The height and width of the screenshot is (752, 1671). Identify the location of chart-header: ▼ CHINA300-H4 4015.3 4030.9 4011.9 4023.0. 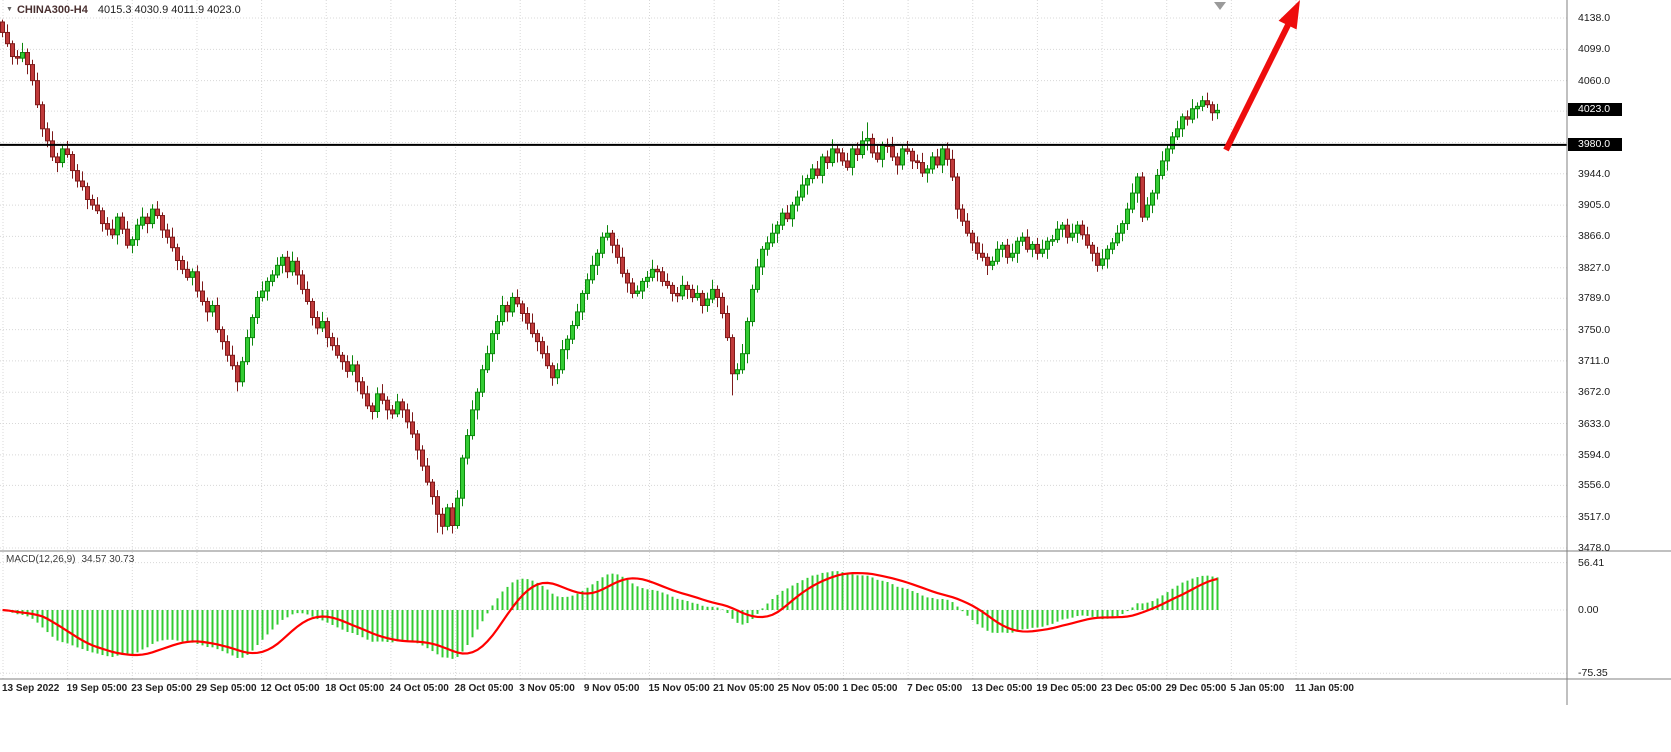
(123, 10).